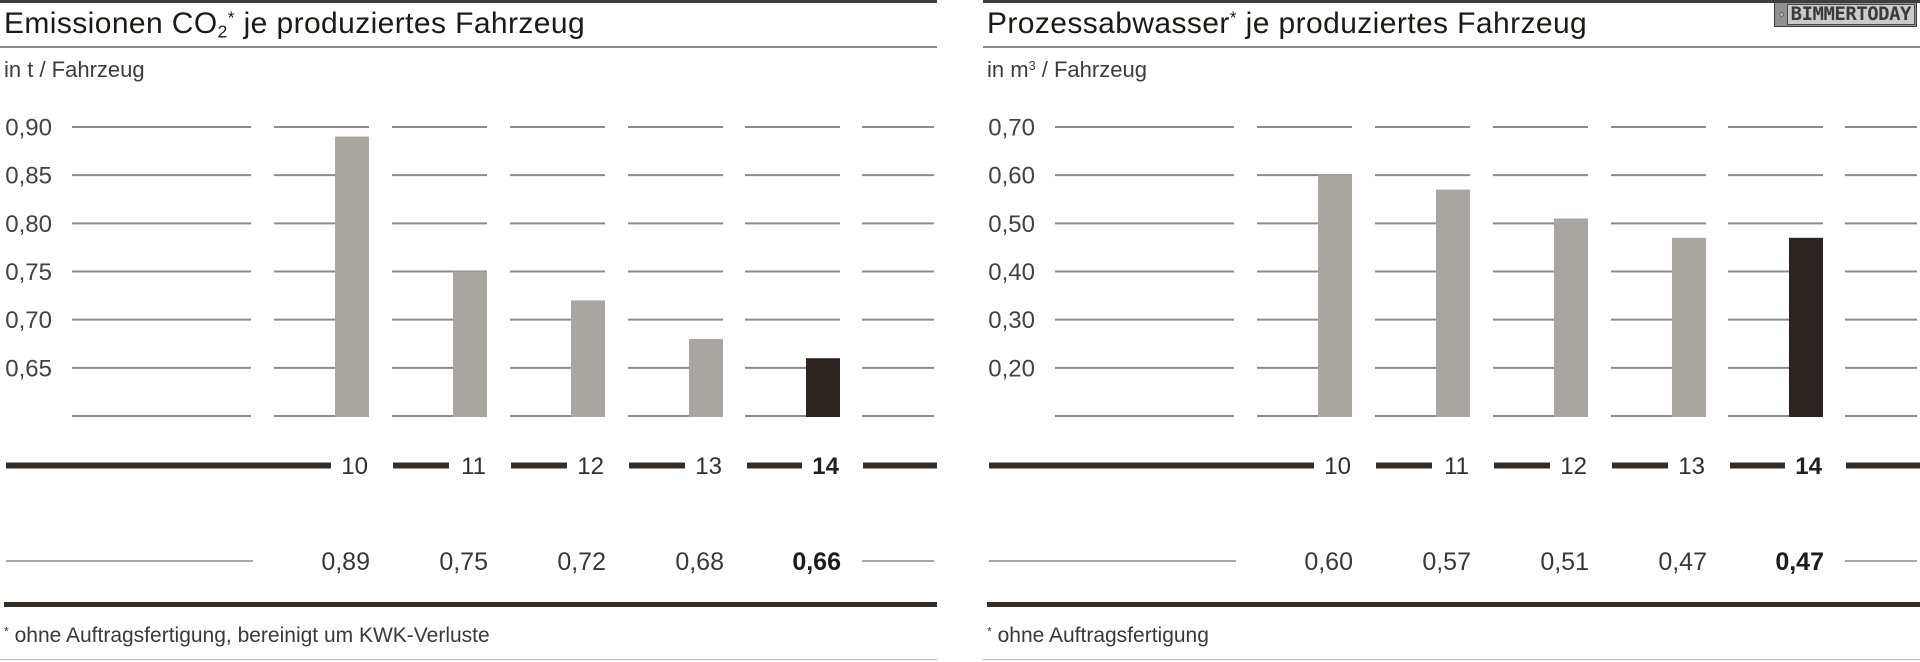 Image resolution: width=1920 pixels, height=662 pixels. Describe the element at coordinates (1446, 562) in the screenshot. I see `value-label: 0,57` at that location.